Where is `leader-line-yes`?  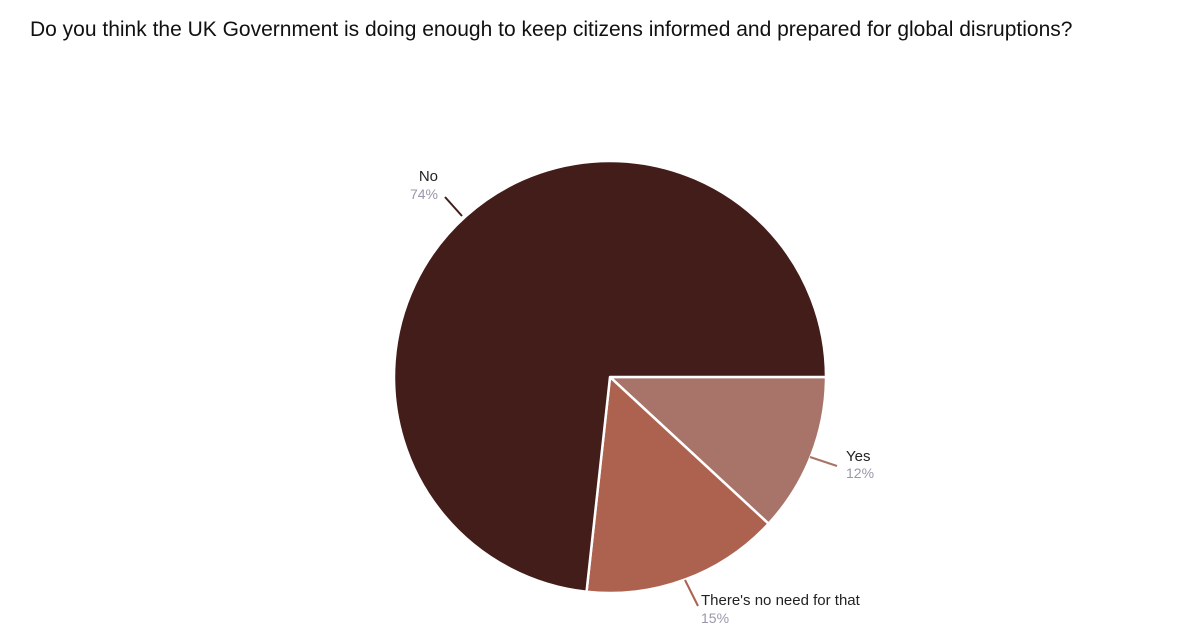
leader-line-yes is located at coordinates (823, 461).